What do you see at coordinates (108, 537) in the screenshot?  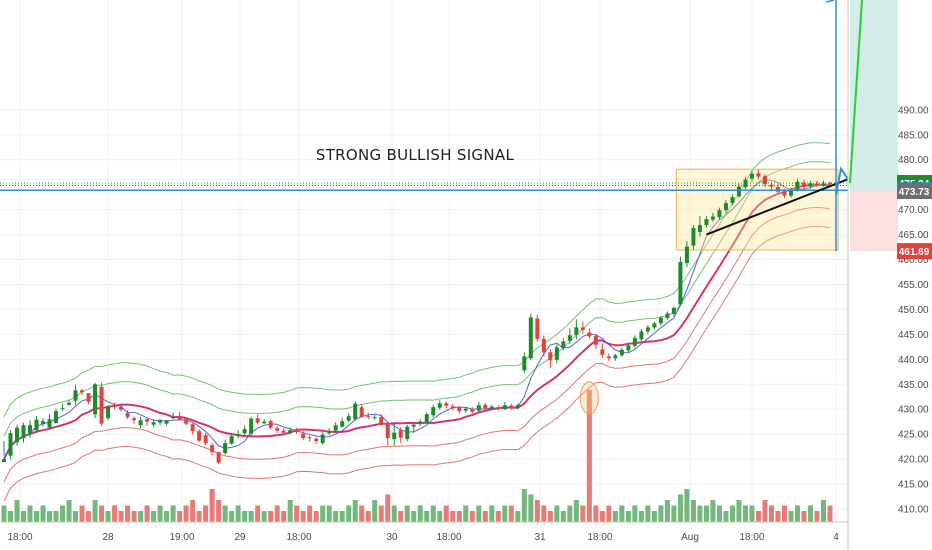 I see `x-tick-label: 28` at bounding box center [108, 537].